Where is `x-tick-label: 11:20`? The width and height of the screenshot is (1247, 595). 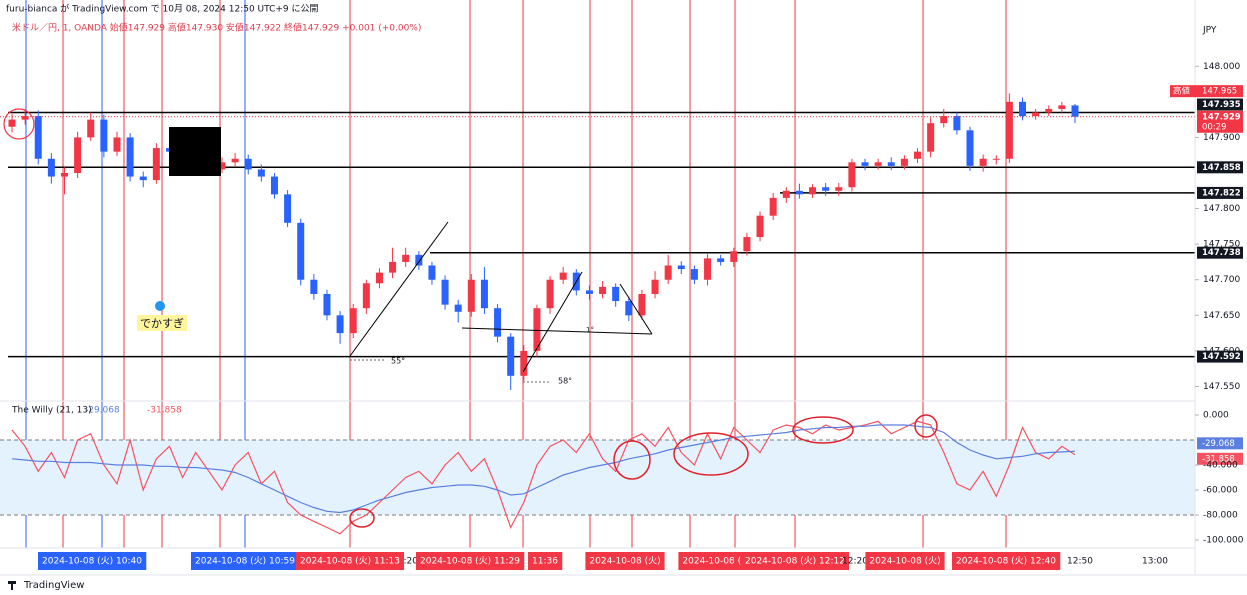 x-tick-label: 11:20 is located at coordinates (405, 562).